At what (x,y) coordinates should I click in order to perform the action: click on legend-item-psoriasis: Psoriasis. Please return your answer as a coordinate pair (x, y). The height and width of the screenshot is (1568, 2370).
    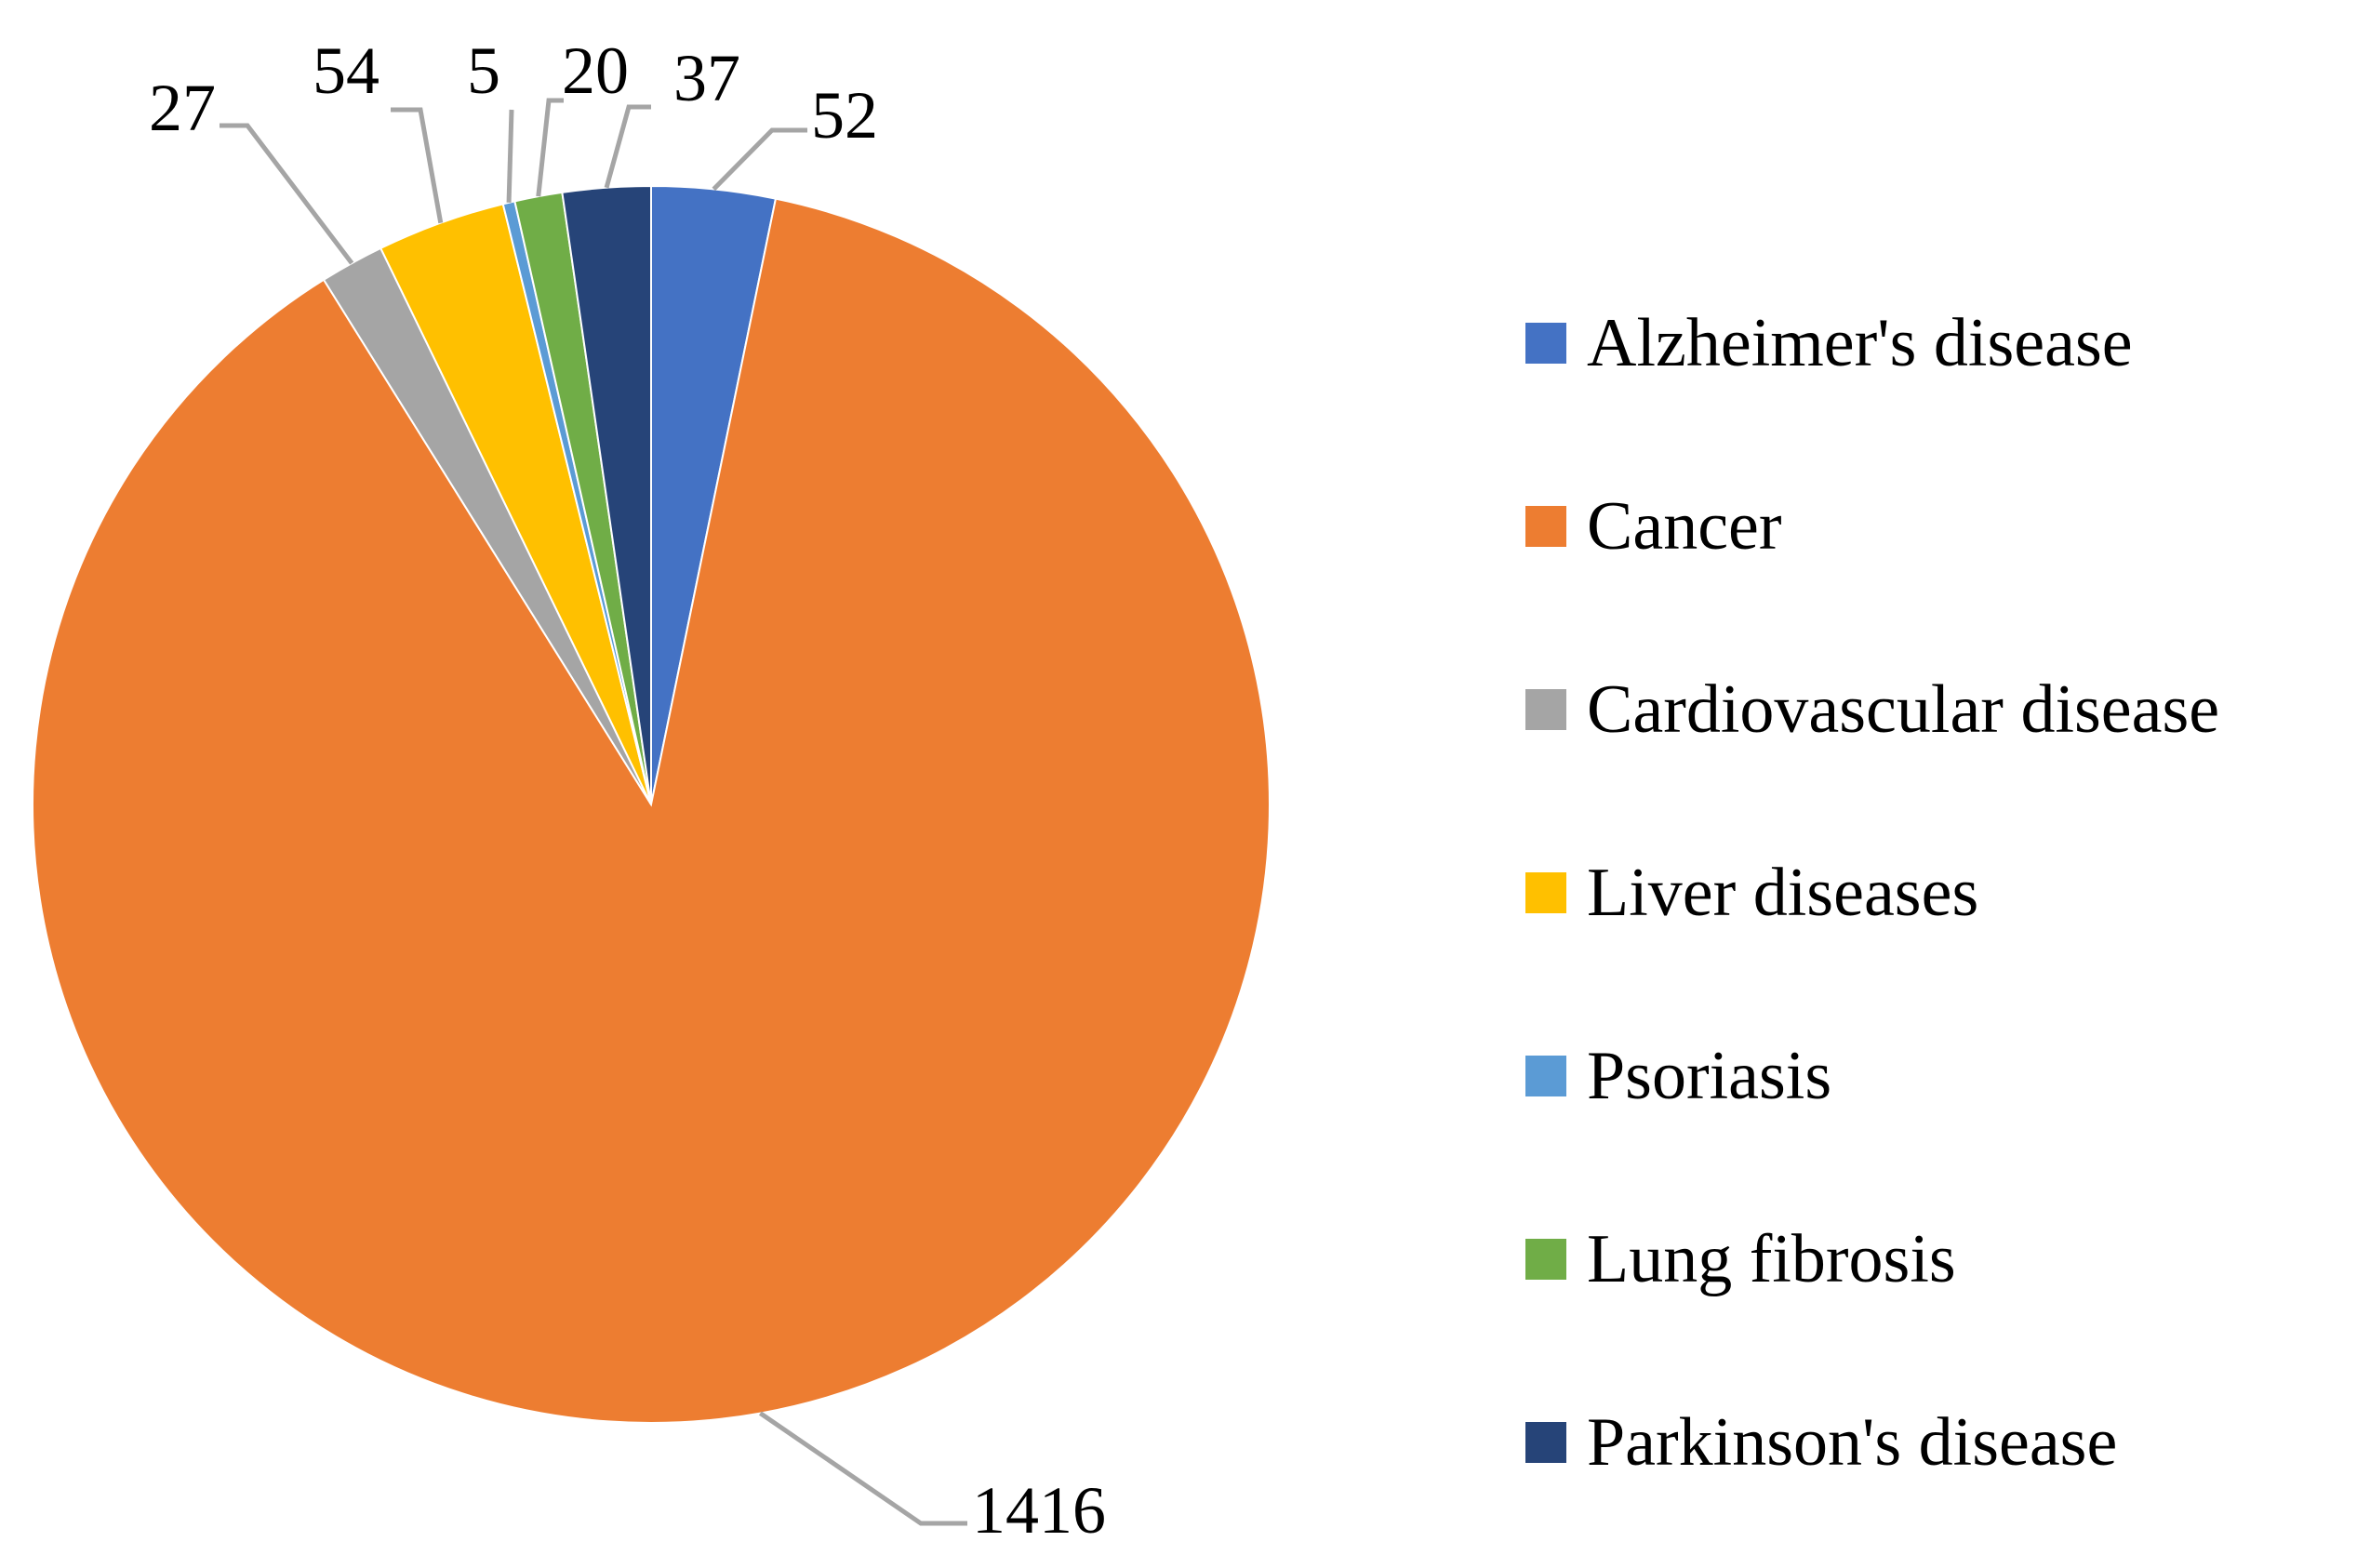
    Looking at the image, I should click on (1872, 1075).